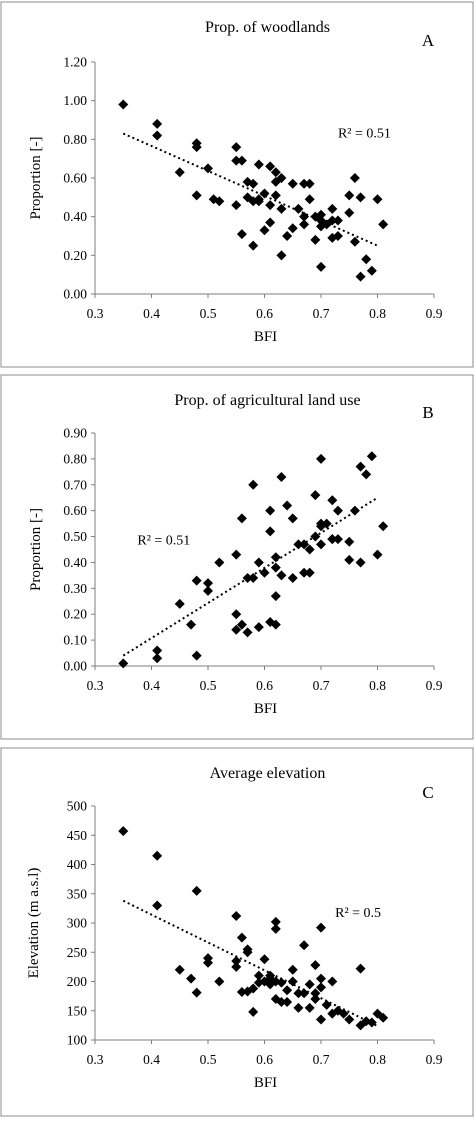 This screenshot has height=1123, width=474. Describe the element at coordinates (265, 337) in the screenshot. I see `x-axis-label: BFI` at that location.